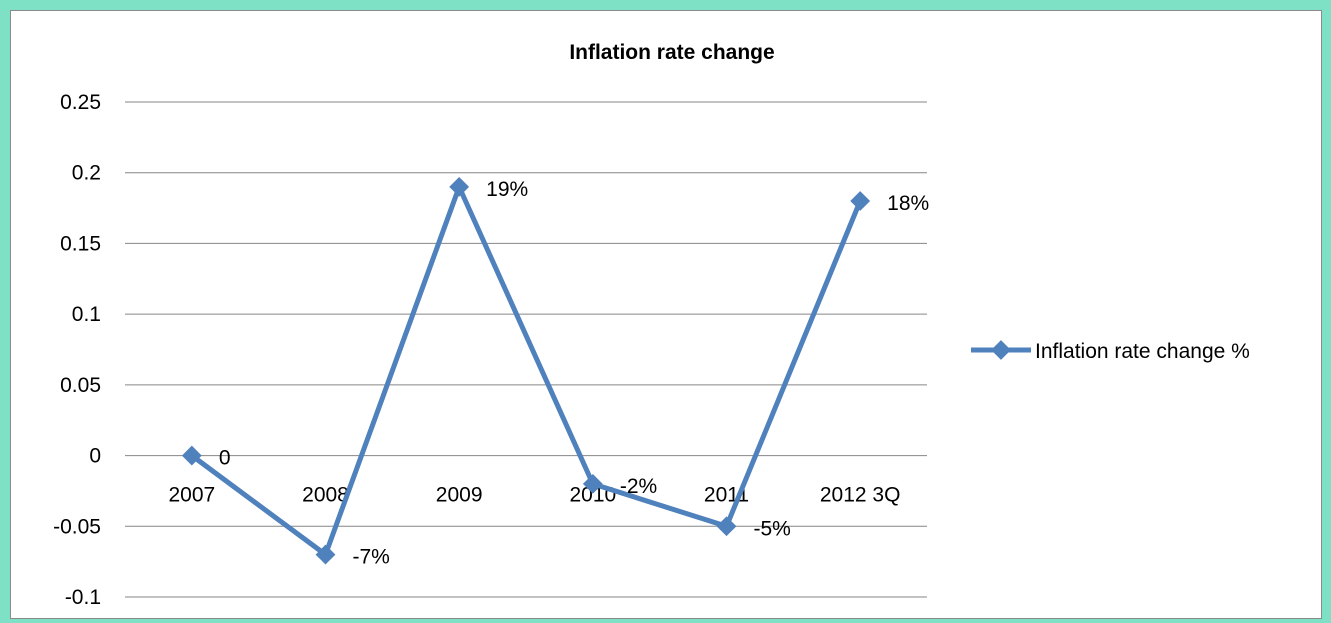 The width and height of the screenshot is (1331, 623). I want to click on y-tick-label: -0.1, so click(83, 597).